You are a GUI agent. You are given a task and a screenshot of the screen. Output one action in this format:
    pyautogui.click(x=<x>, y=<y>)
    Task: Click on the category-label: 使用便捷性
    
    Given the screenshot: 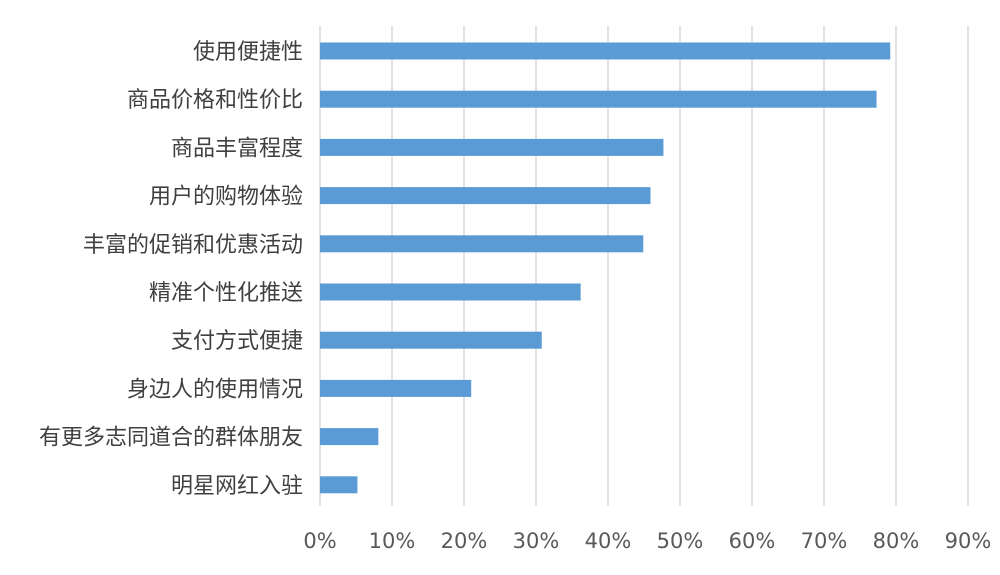 What is the action you would take?
    pyautogui.click(x=248, y=52)
    